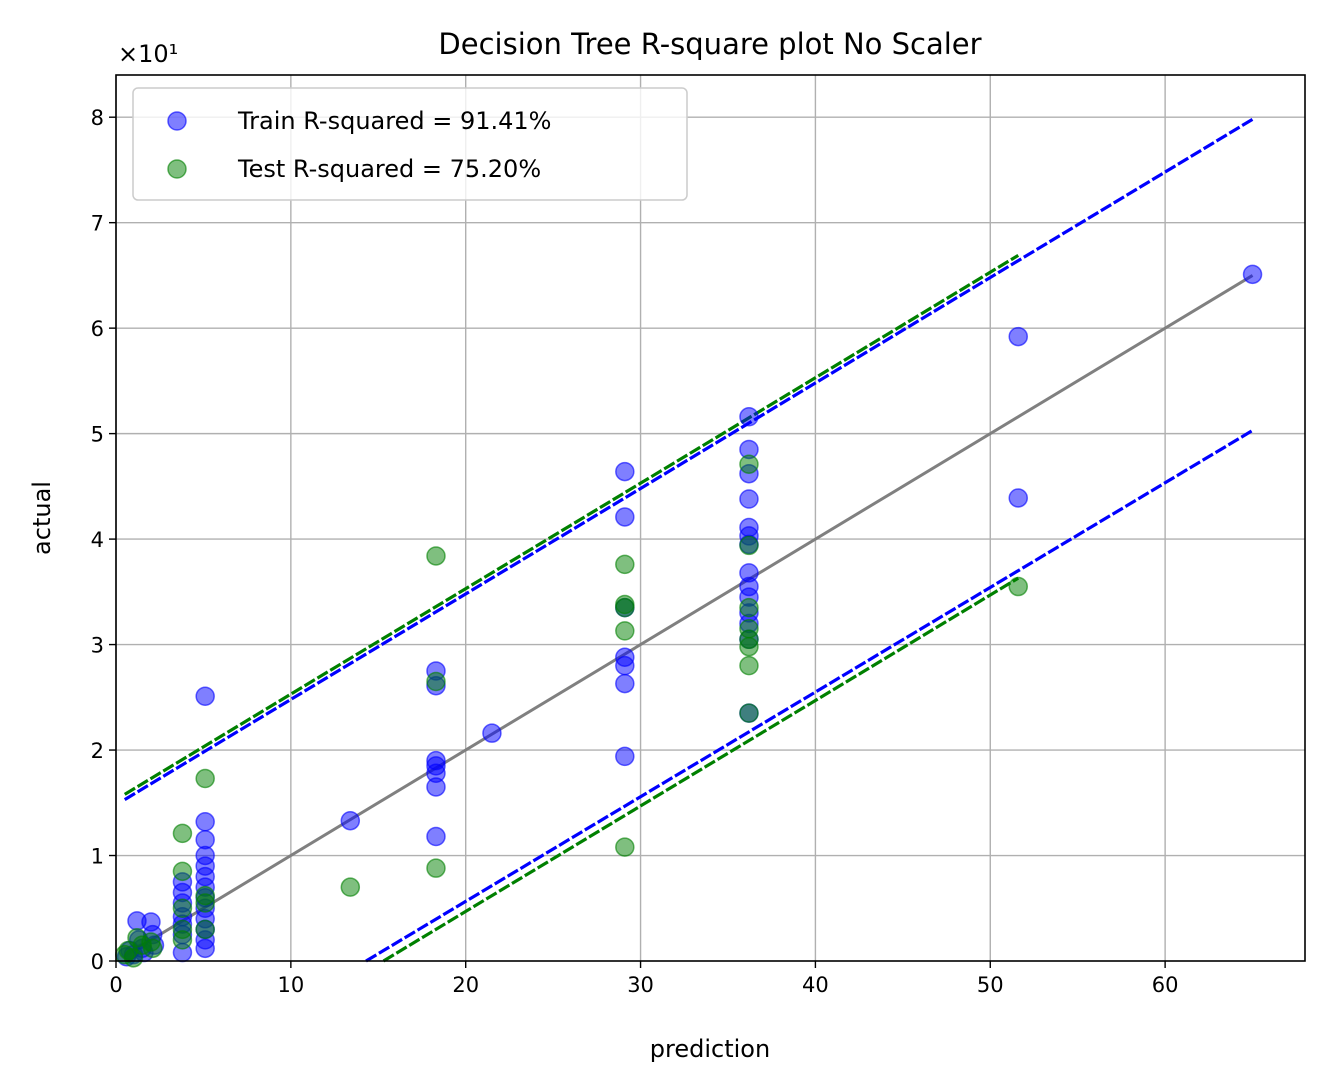  Describe the element at coordinates (465, 985) in the screenshot. I see `x-tick-label: 20` at that location.